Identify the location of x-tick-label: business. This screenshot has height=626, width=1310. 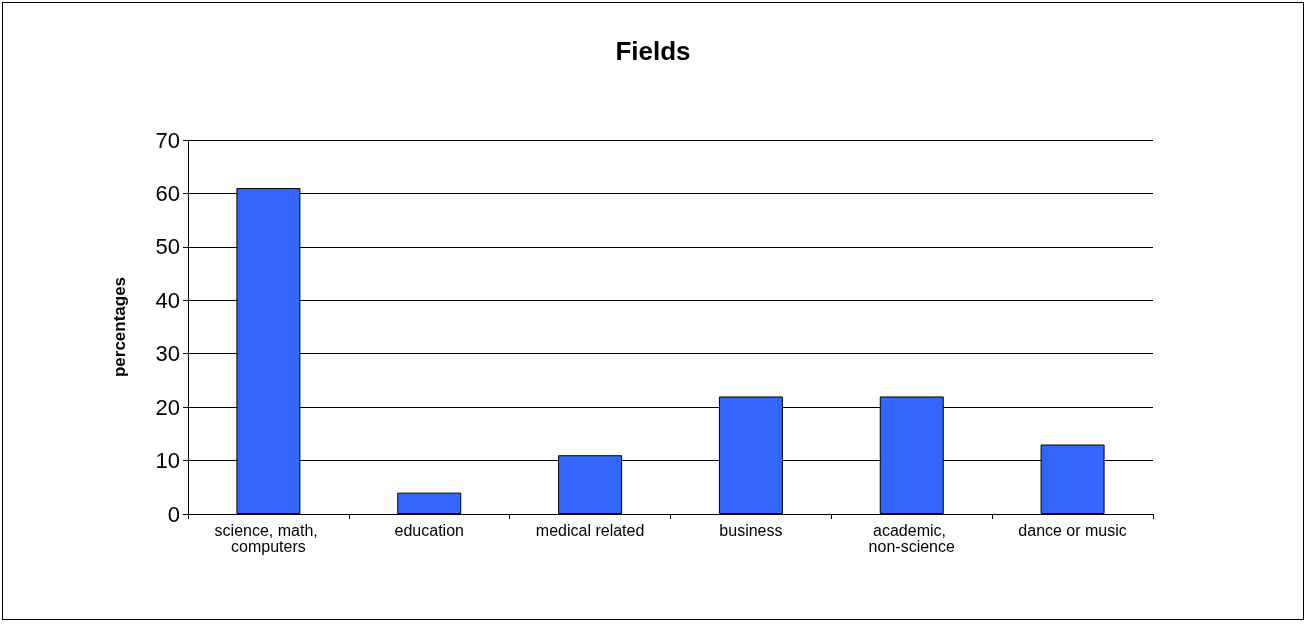
(751, 530).